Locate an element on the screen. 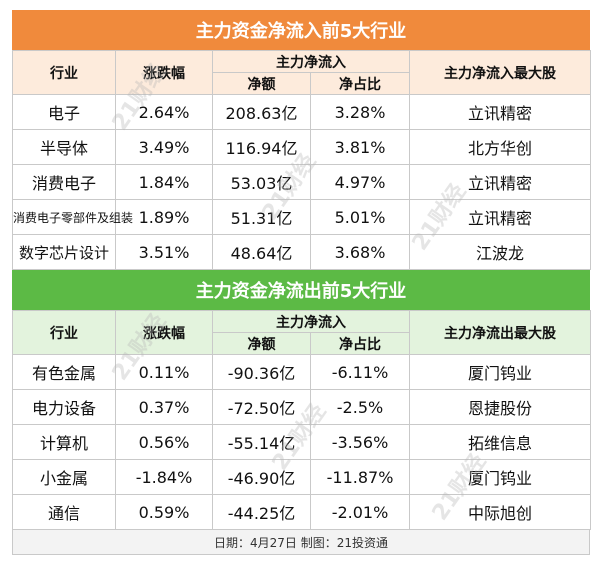 Image resolution: width=600 pixels, height=569 pixels. cell-industry: 有色金属 is located at coordinates (64, 372).